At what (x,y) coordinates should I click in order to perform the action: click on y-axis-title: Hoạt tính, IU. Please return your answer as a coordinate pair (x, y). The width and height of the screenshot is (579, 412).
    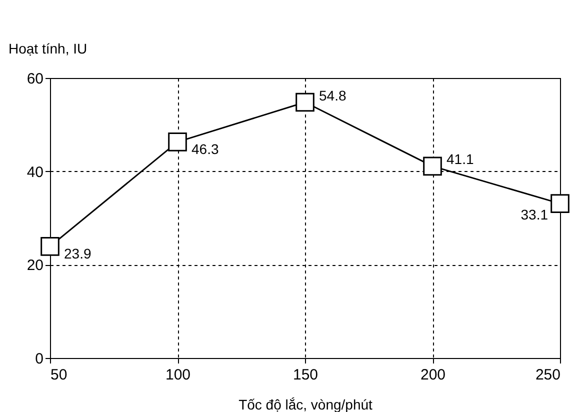
    Looking at the image, I should click on (48, 48).